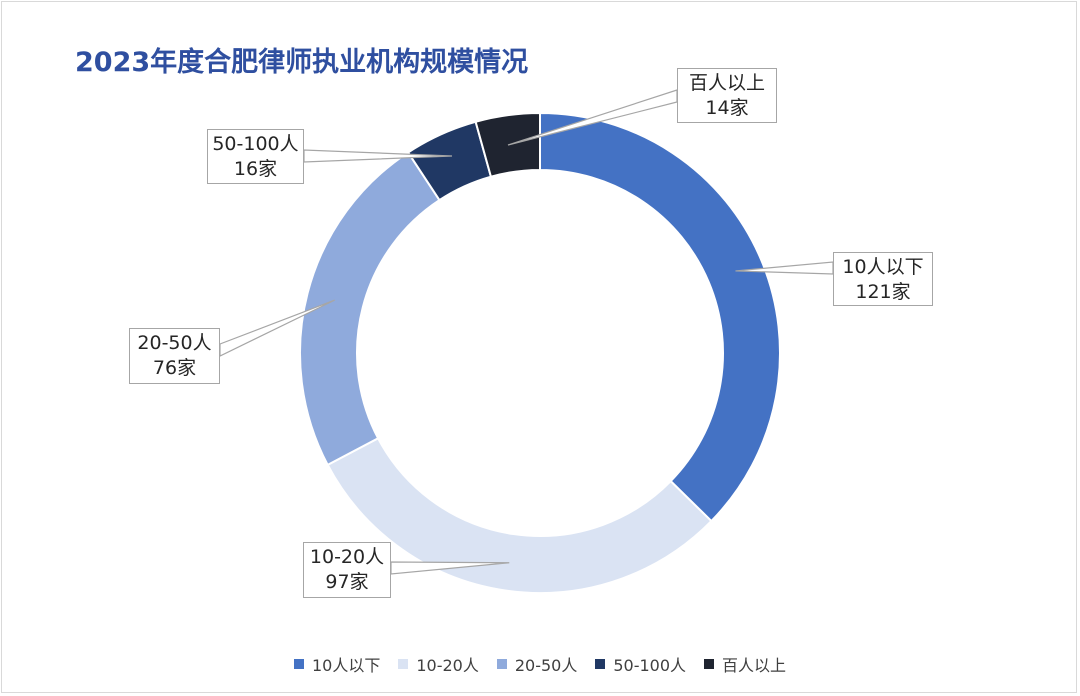  Describe the element at coordinates (347, 557) in the screenshot. I see `data-label-name: 10-20人` at that location.